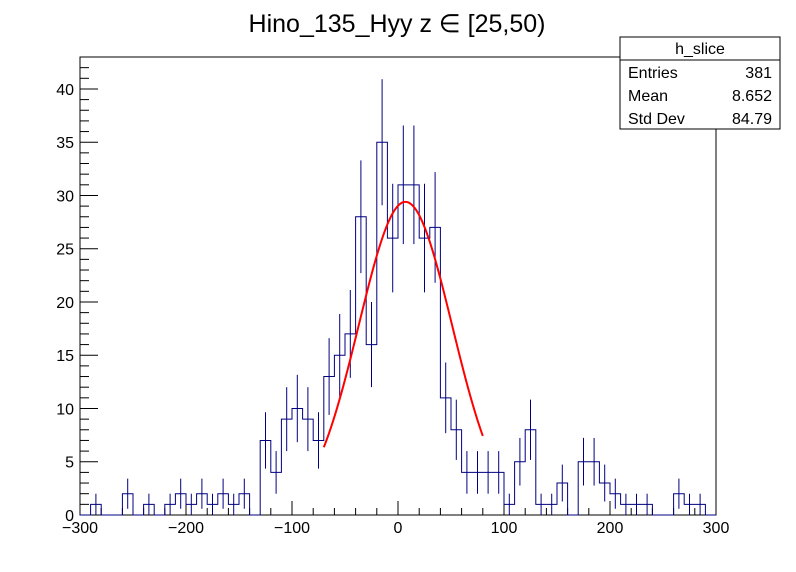 The width and height of the screenshot is (796, 572). Describe the element at coordinates (65, 356) in the screenshot. I see `y-tick-label: 15` at that location.